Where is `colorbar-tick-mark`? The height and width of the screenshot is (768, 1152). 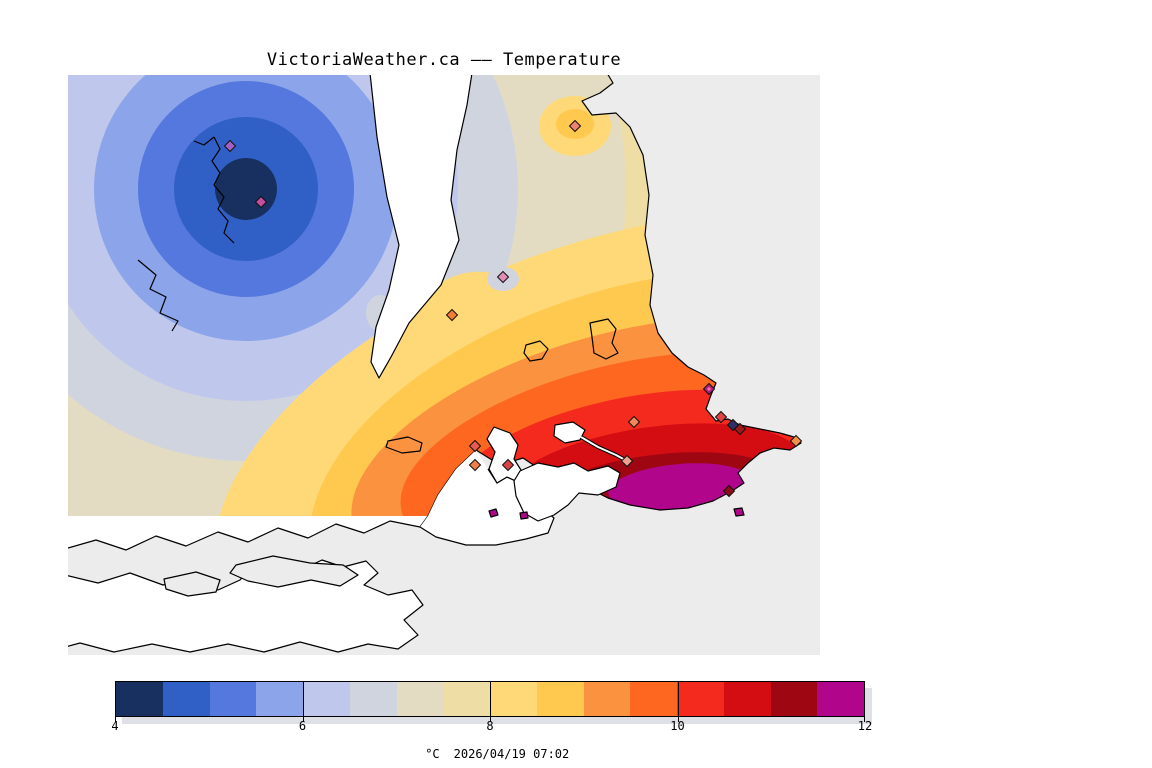
colorbar-tick-mark is located at coordinates (115, 719).